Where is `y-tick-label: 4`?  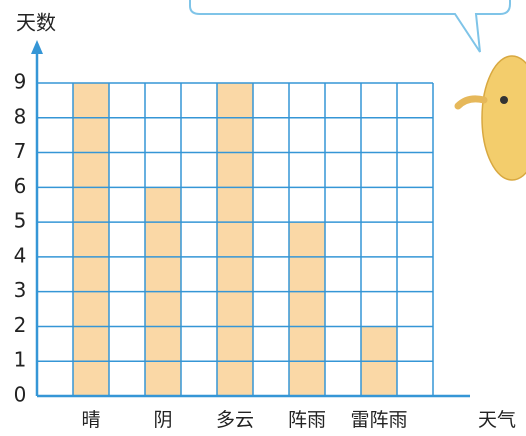
y-tick-label: 4 is located at coordinates (20, 255).